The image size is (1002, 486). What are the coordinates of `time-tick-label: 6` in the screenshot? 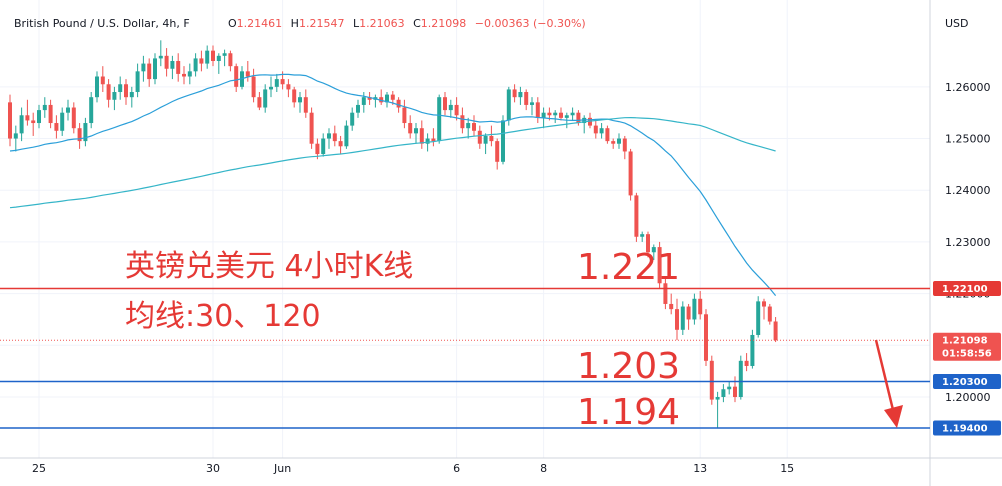 It's located at (456, 468).